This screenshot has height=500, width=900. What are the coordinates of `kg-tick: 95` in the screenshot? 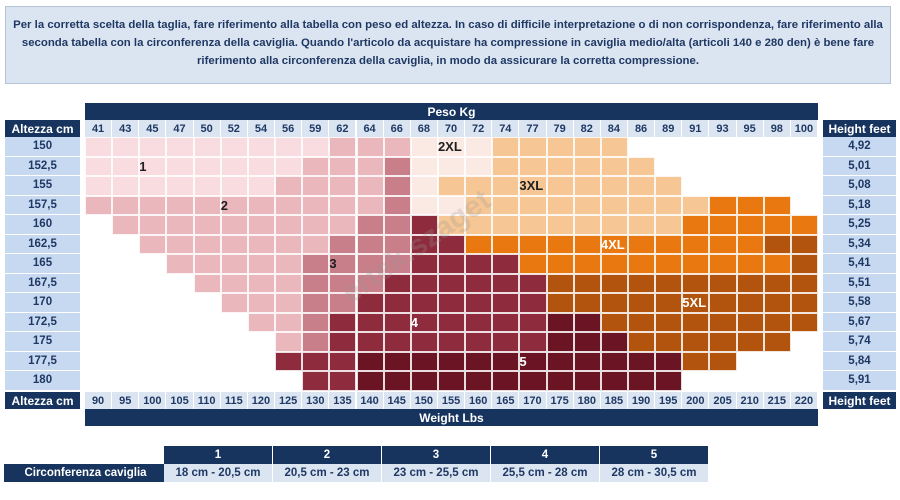 It's located at (750, 128).